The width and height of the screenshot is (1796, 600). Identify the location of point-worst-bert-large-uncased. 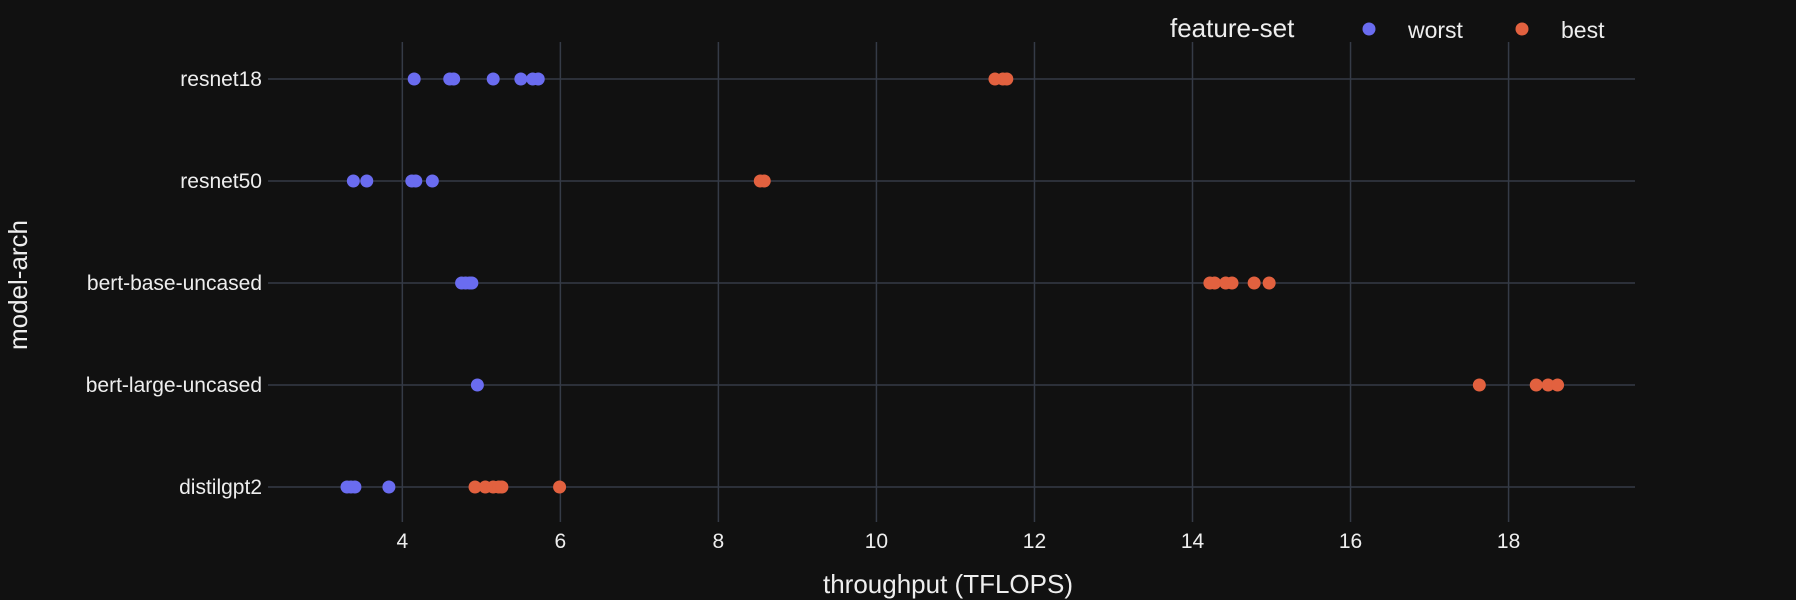
(477, 385).